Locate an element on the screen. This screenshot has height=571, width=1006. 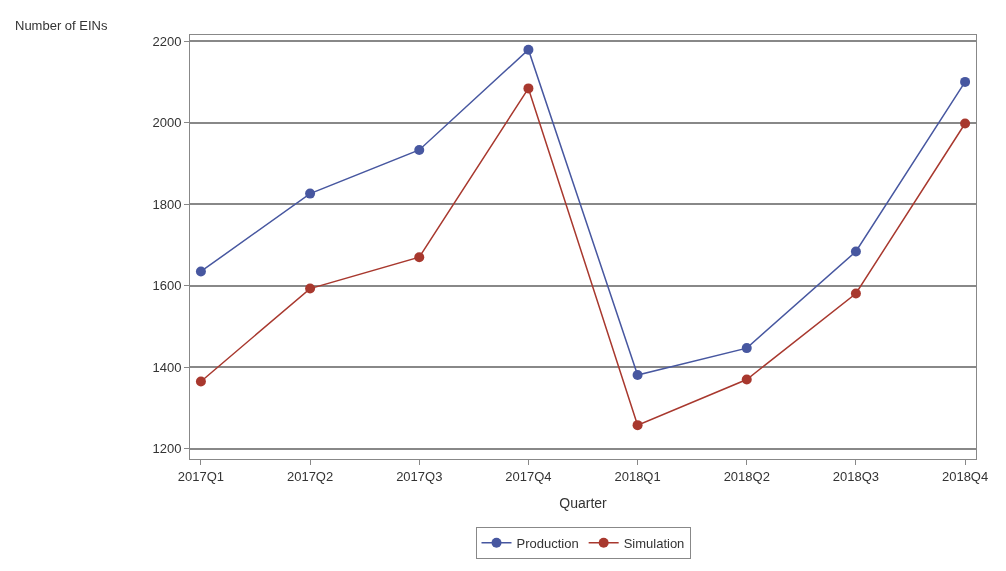
x-tick-label: 2017Q2 is located at coordinates (310, 476).